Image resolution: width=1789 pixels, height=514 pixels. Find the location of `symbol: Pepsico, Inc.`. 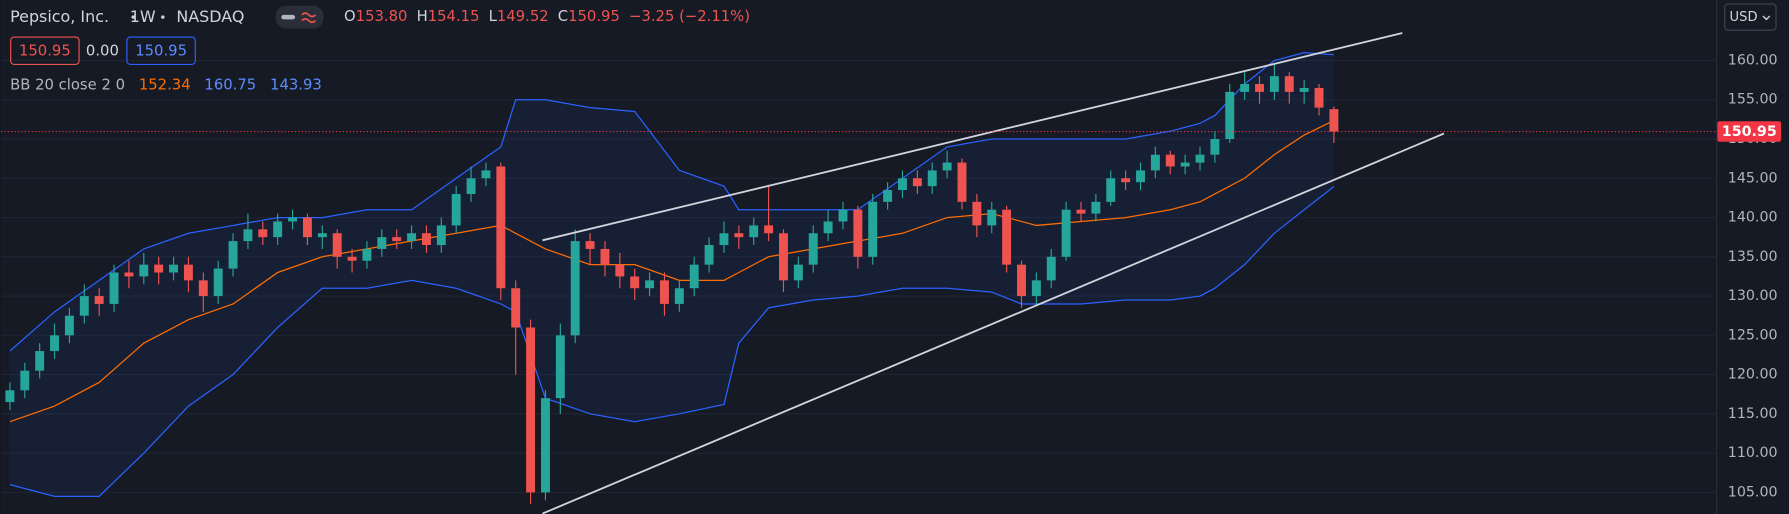

symbol: Pepsico, Inc. is located at coordinates (59, 16).